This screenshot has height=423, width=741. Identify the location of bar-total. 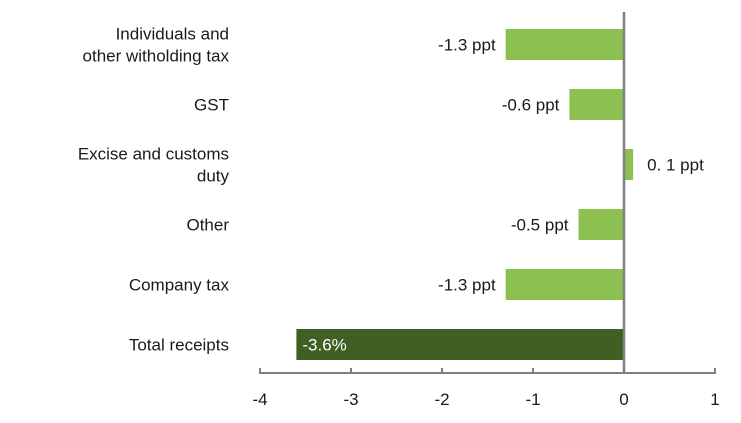
(460, 344).